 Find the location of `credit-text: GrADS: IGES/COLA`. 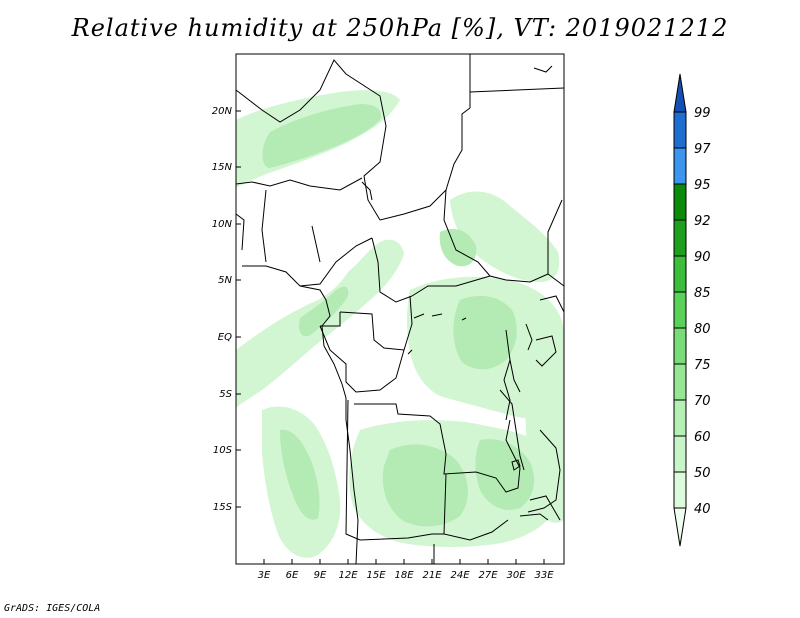

credit-text: GrADS: IGES/COLA is located at coordinates (52, 608).